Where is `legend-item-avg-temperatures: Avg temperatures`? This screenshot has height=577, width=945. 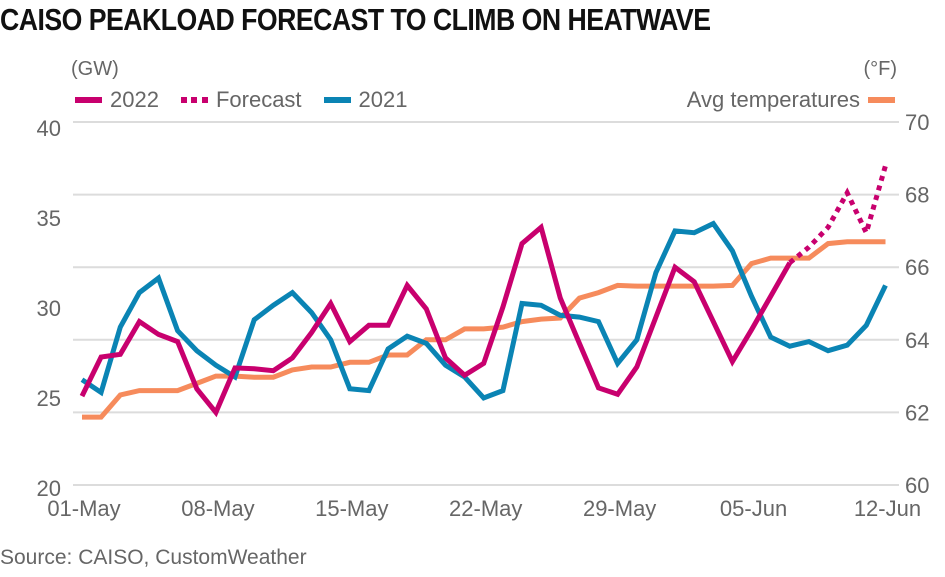 legend-item-avg-temperatures: Avg temperatures is located at coordinates (791, 100).